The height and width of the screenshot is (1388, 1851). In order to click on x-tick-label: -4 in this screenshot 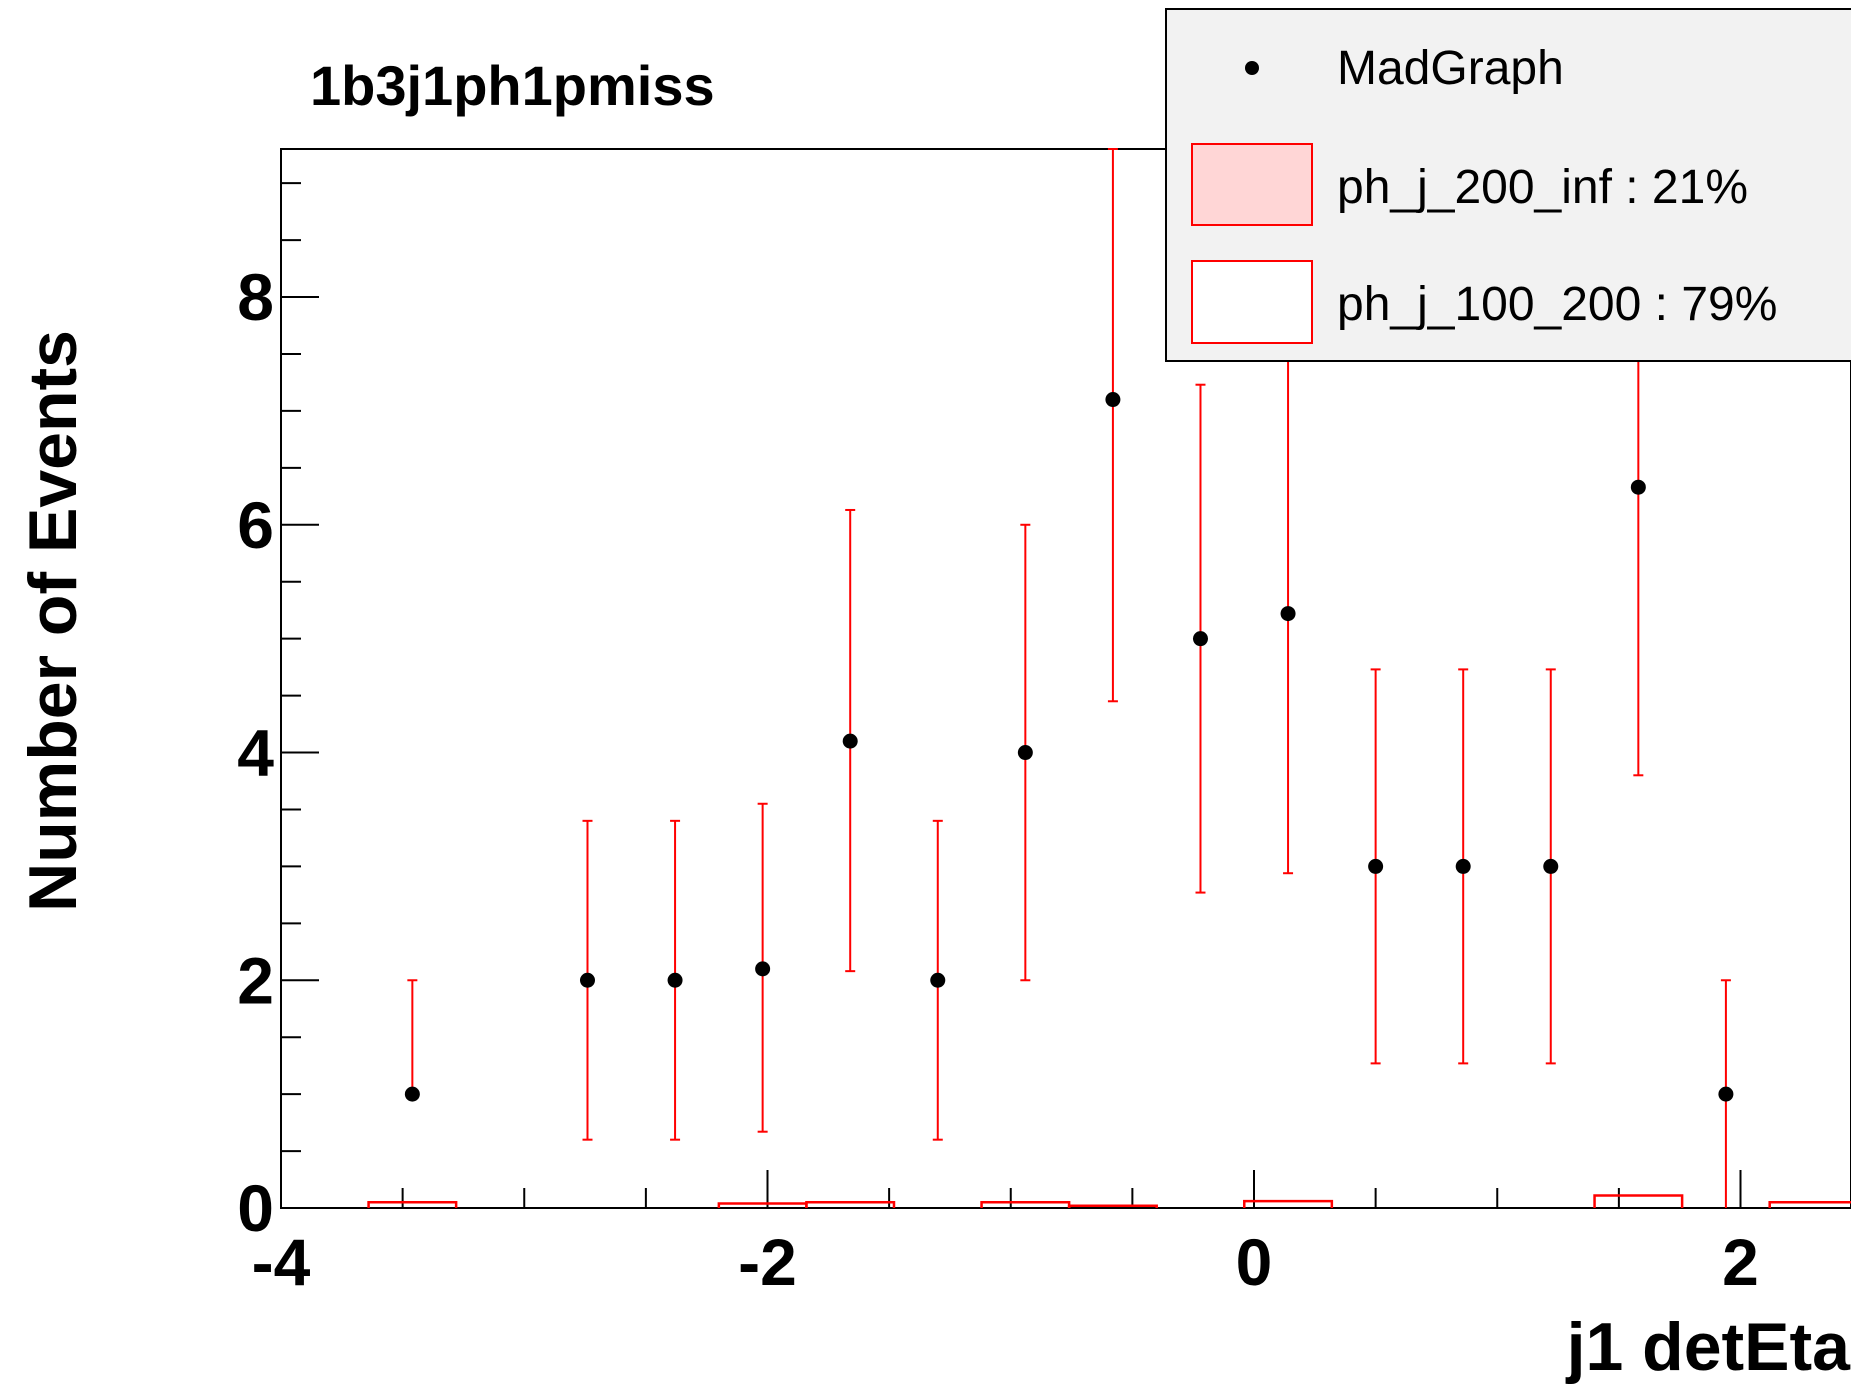, I will do `click(281, 1262)`.